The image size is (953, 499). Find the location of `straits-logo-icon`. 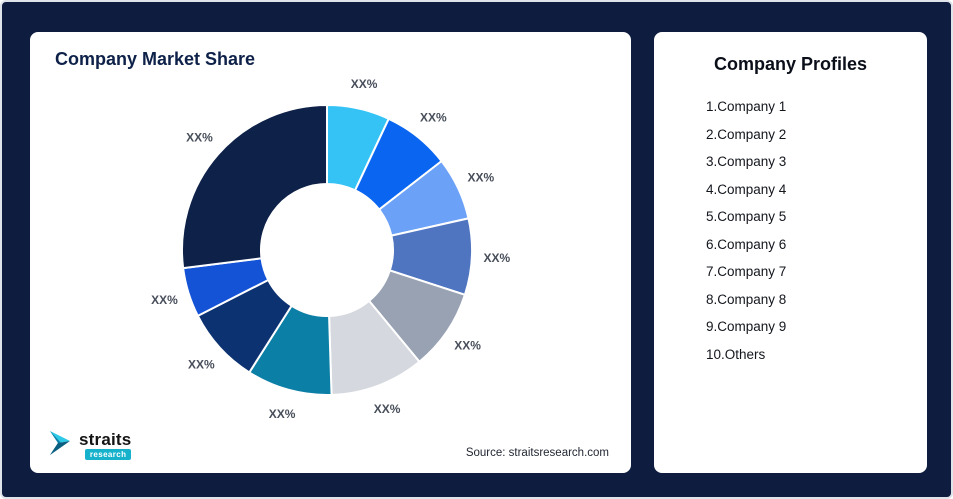

straits-logo-icon is located at coordinates (61, 445).